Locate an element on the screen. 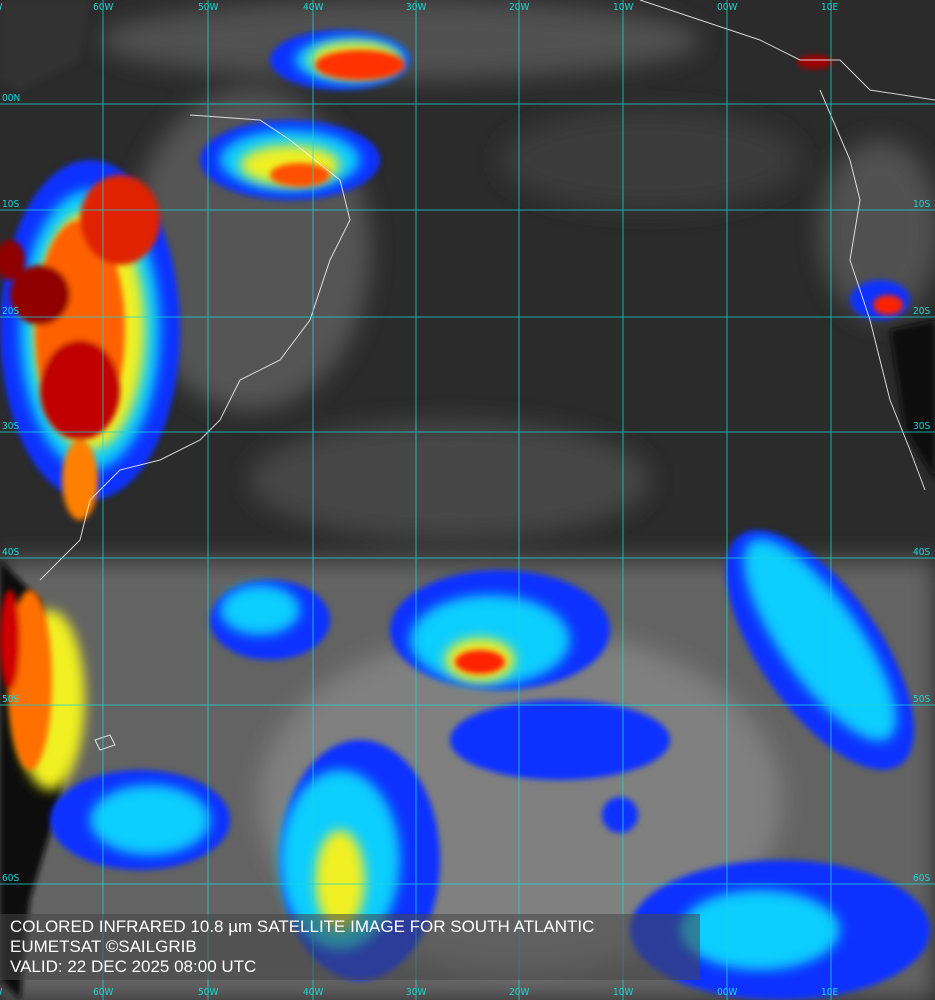 This screenshot has height=1000, width=935. bottom-longitude-label: 50W is located at coordinates (208, 992).